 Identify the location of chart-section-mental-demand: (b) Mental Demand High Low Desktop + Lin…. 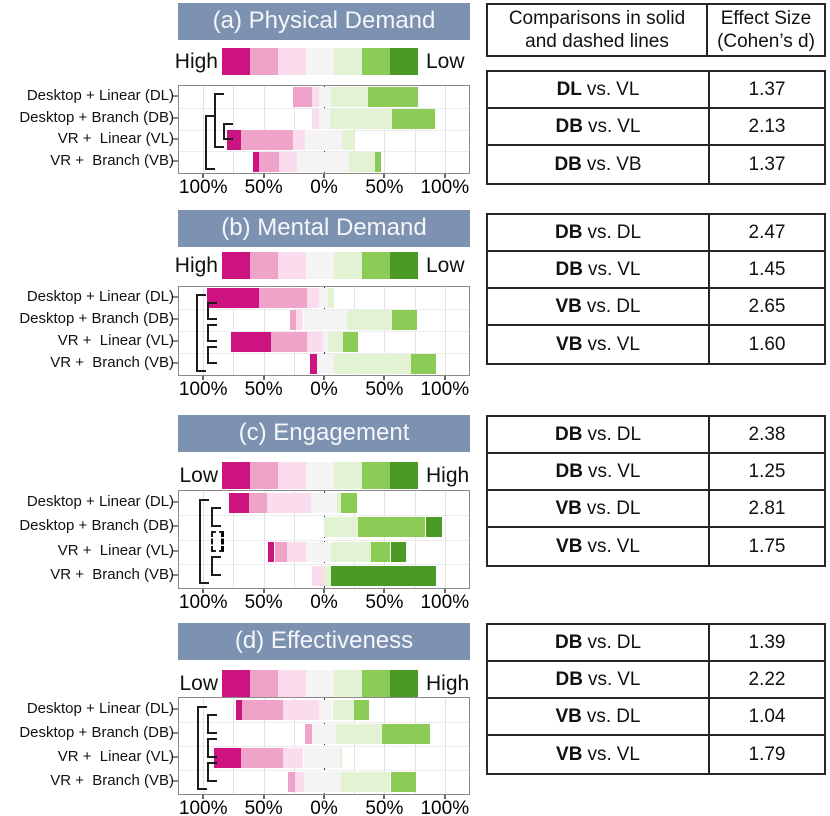
(240, 310).